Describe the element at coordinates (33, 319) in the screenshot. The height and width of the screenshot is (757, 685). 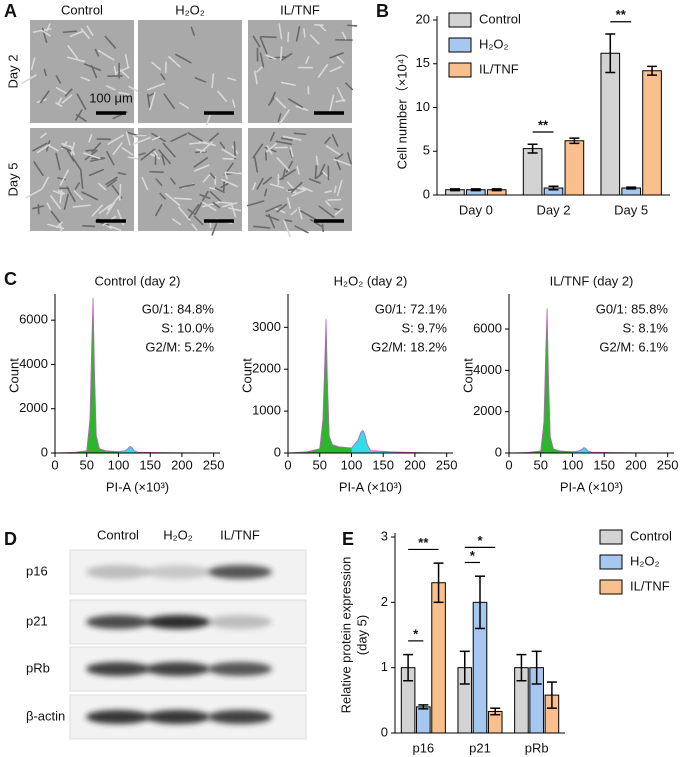
I see `y-tick-label: 6000` at that location.